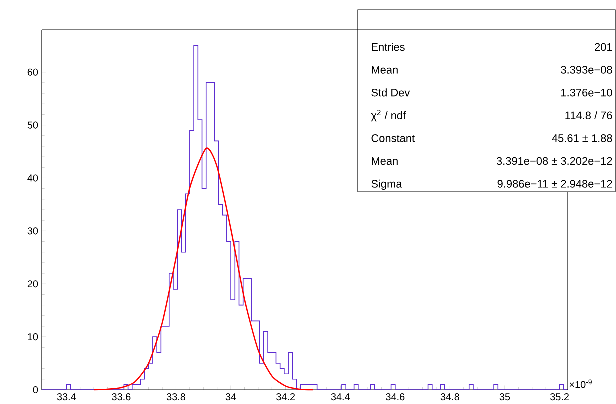  Describe the element at coordinates (33, 178) in the screenshot. I see `y-tick-label: 40` at that location.